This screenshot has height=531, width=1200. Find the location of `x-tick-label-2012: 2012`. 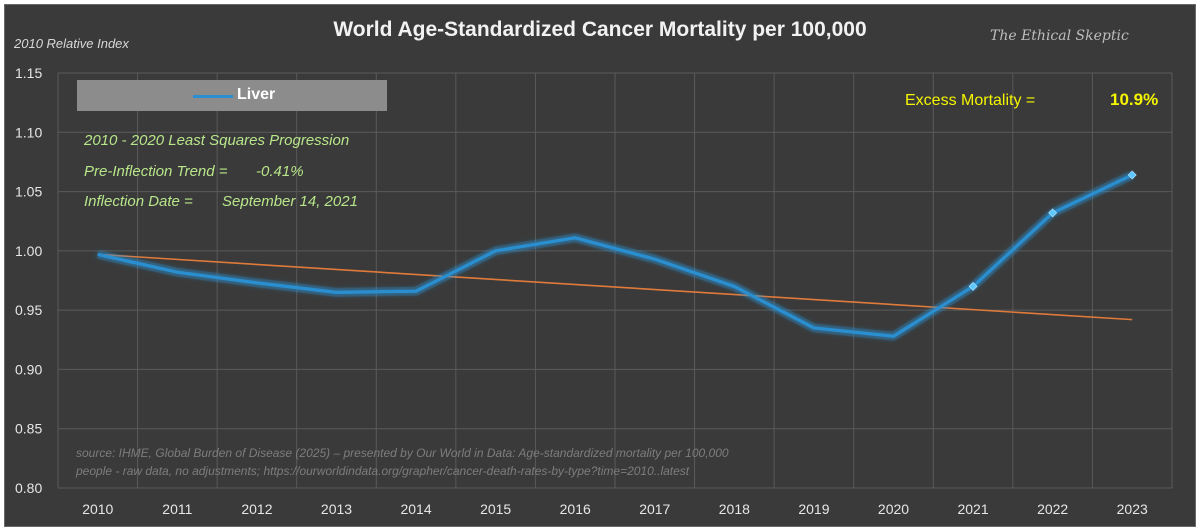

x-tick-label-2012: 2012 is located at coordinates (256, 509).